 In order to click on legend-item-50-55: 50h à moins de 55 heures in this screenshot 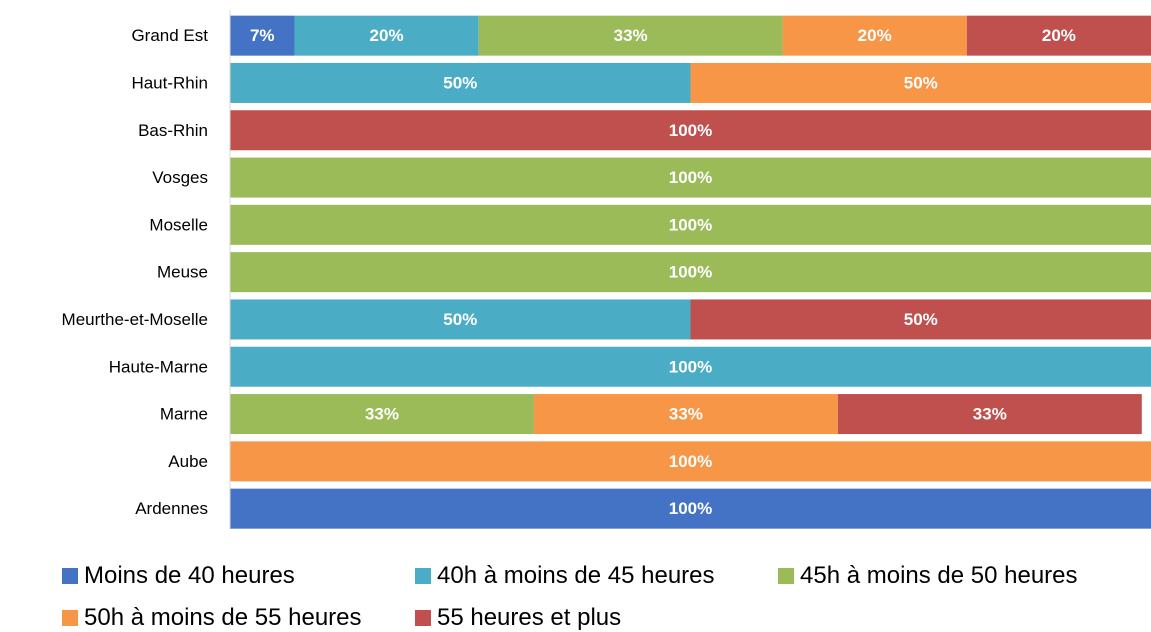, I will do `click(212, 618)`.